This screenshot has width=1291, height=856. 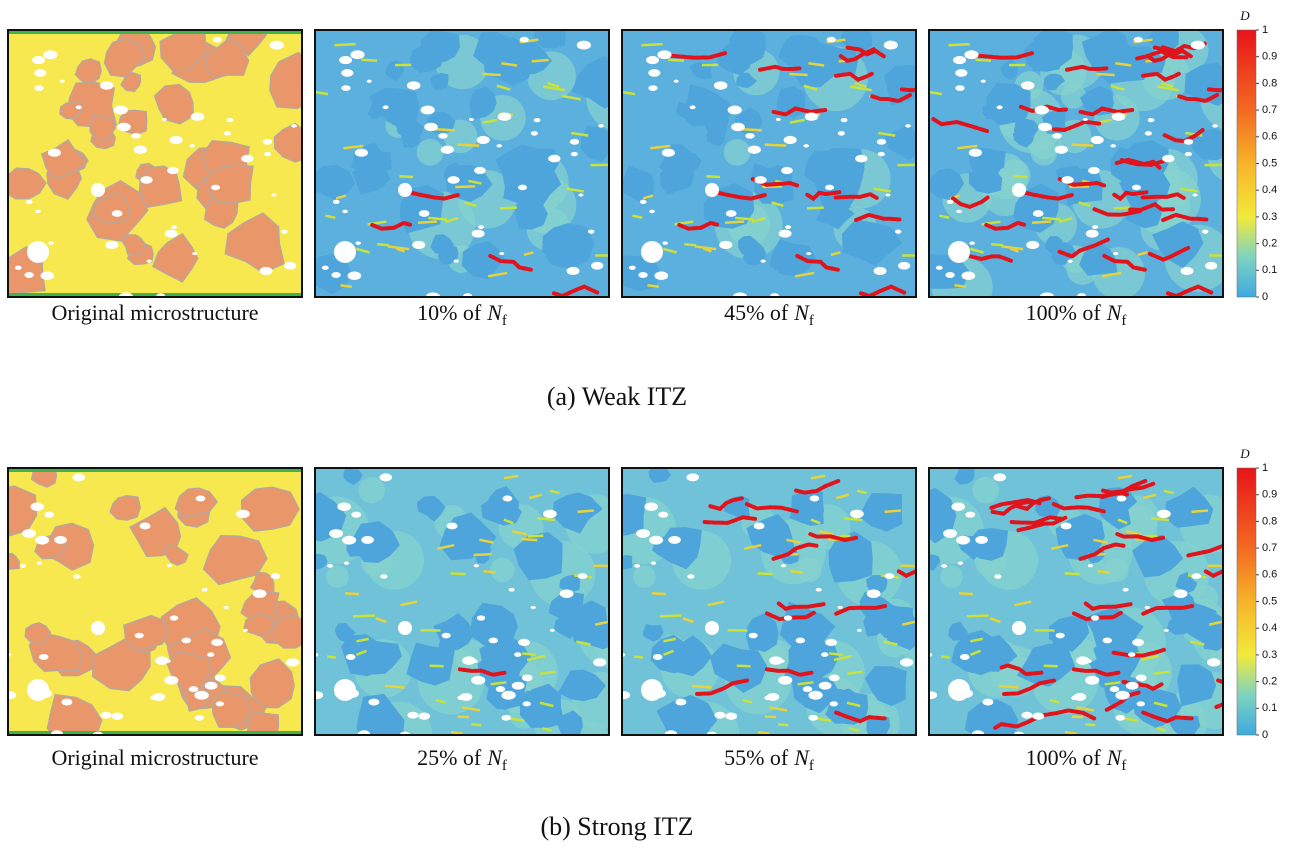 I want to click on caption-prefix: 45% of, so click(x=756, y=312).